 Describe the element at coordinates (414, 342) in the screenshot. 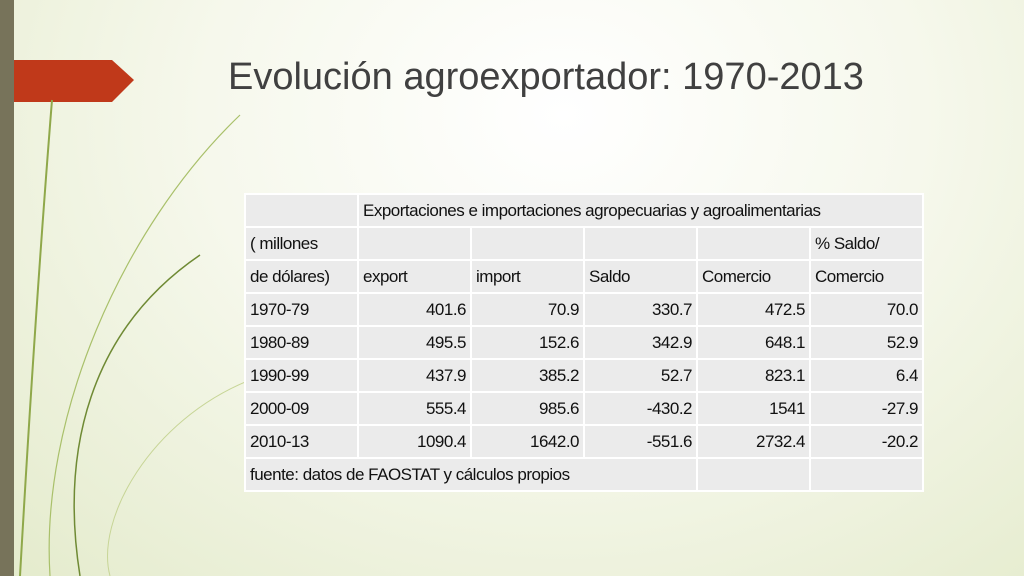

I see `value-cell: 495.5` at that location.